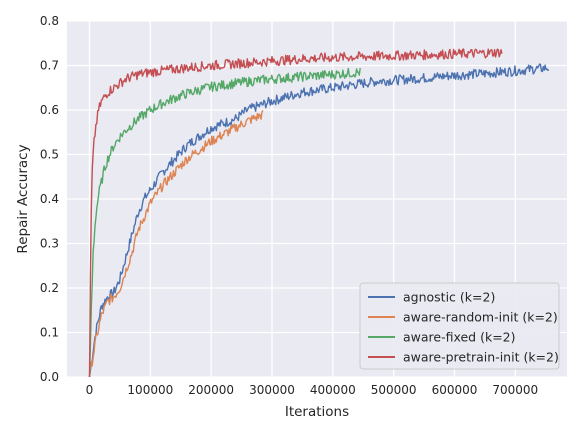  Describe the element at coordinates (515, 390) in the screenshot. I see `x-tick-label: 700000` at that location.